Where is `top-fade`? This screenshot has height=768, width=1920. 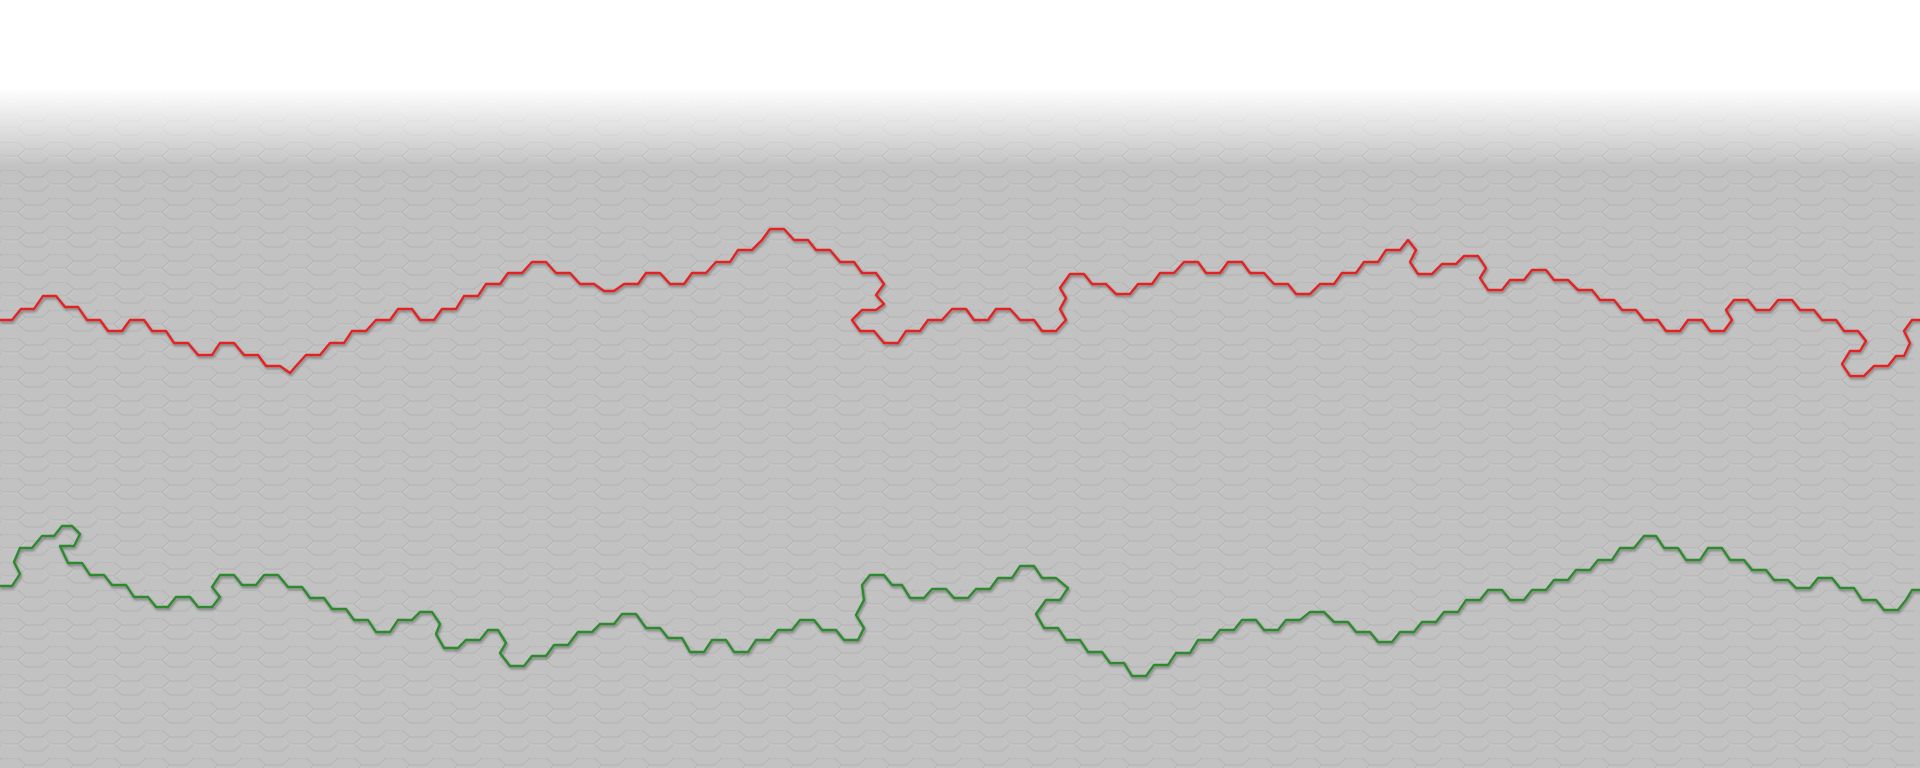
top-fade is located at coordinates (960, 45).